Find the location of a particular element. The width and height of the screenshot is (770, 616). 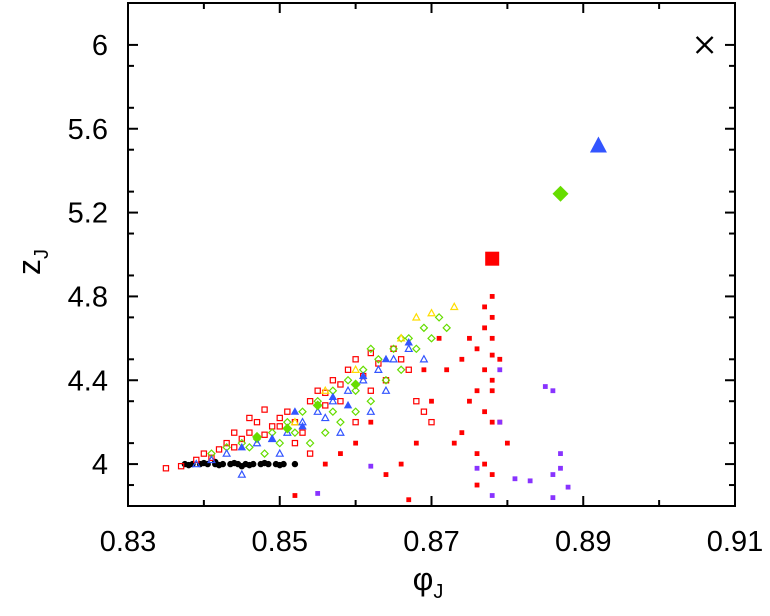

x-tick-label: 0.87 is located at coordinates (431, 542).